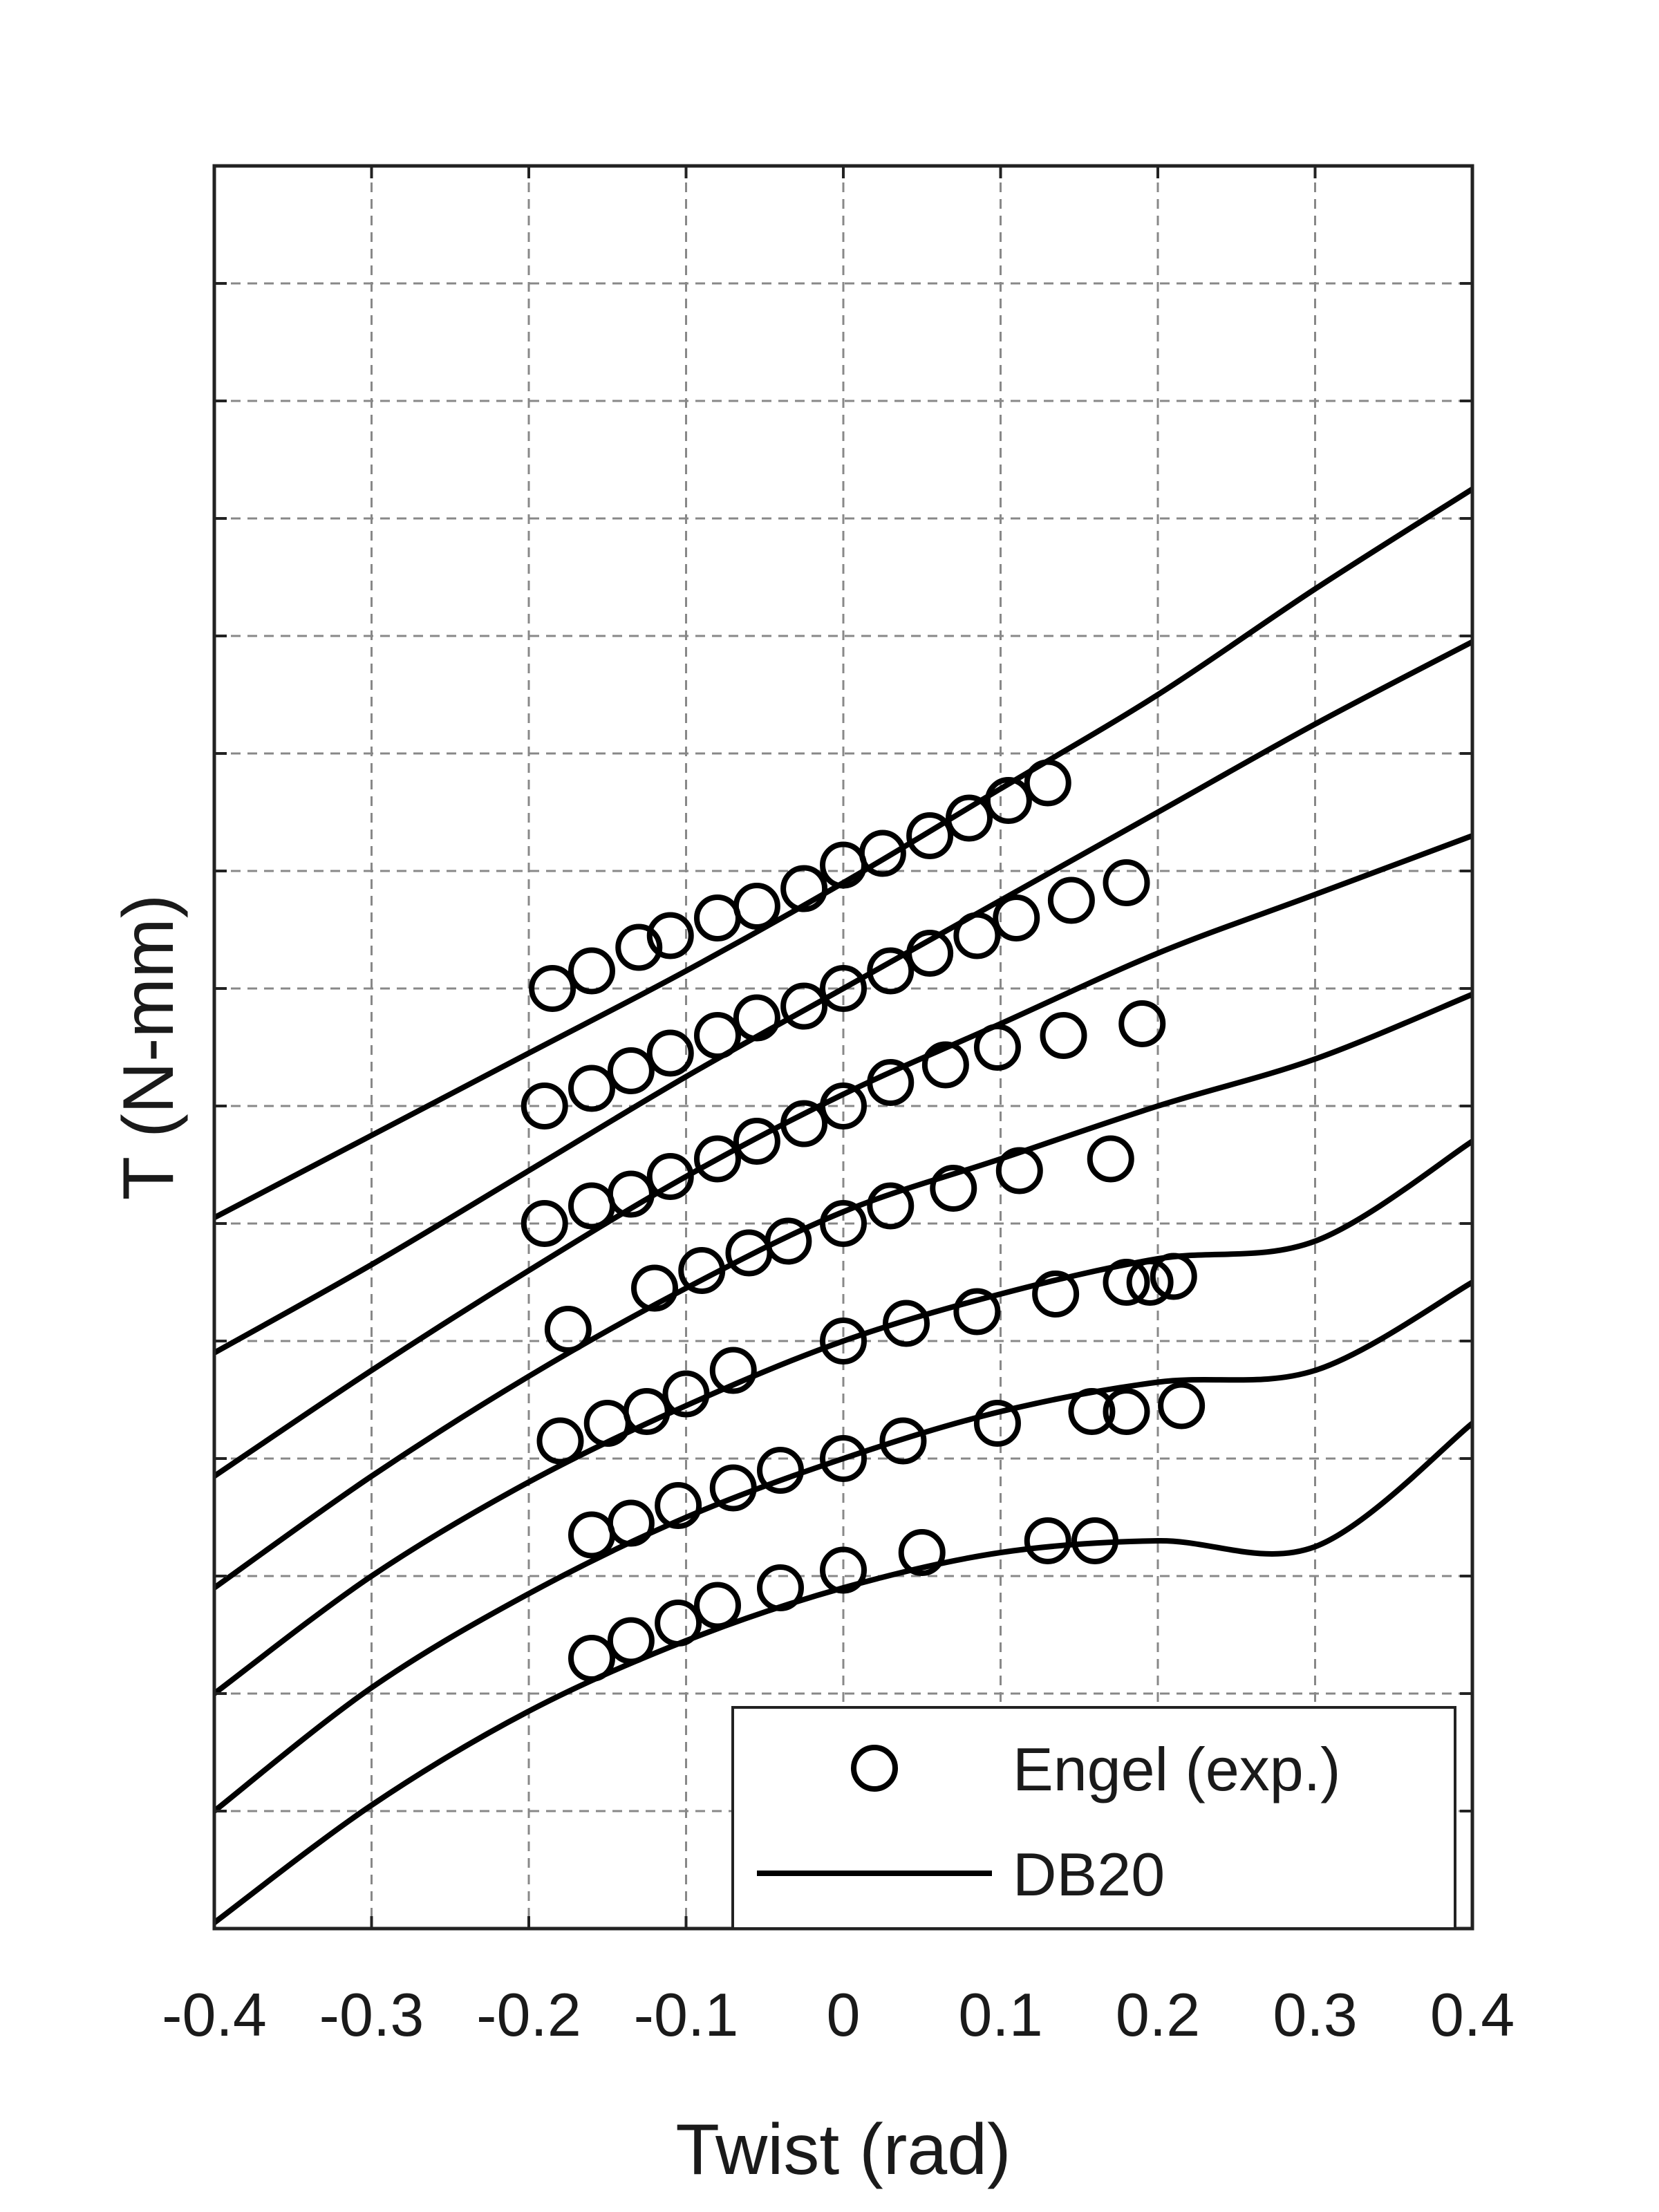 The image size is (1659, 2212). What do you see at coordinates (215, 2014) in the screenshot?
I see `x-tick-label: -0.4` at bounding box center [215, 2014].